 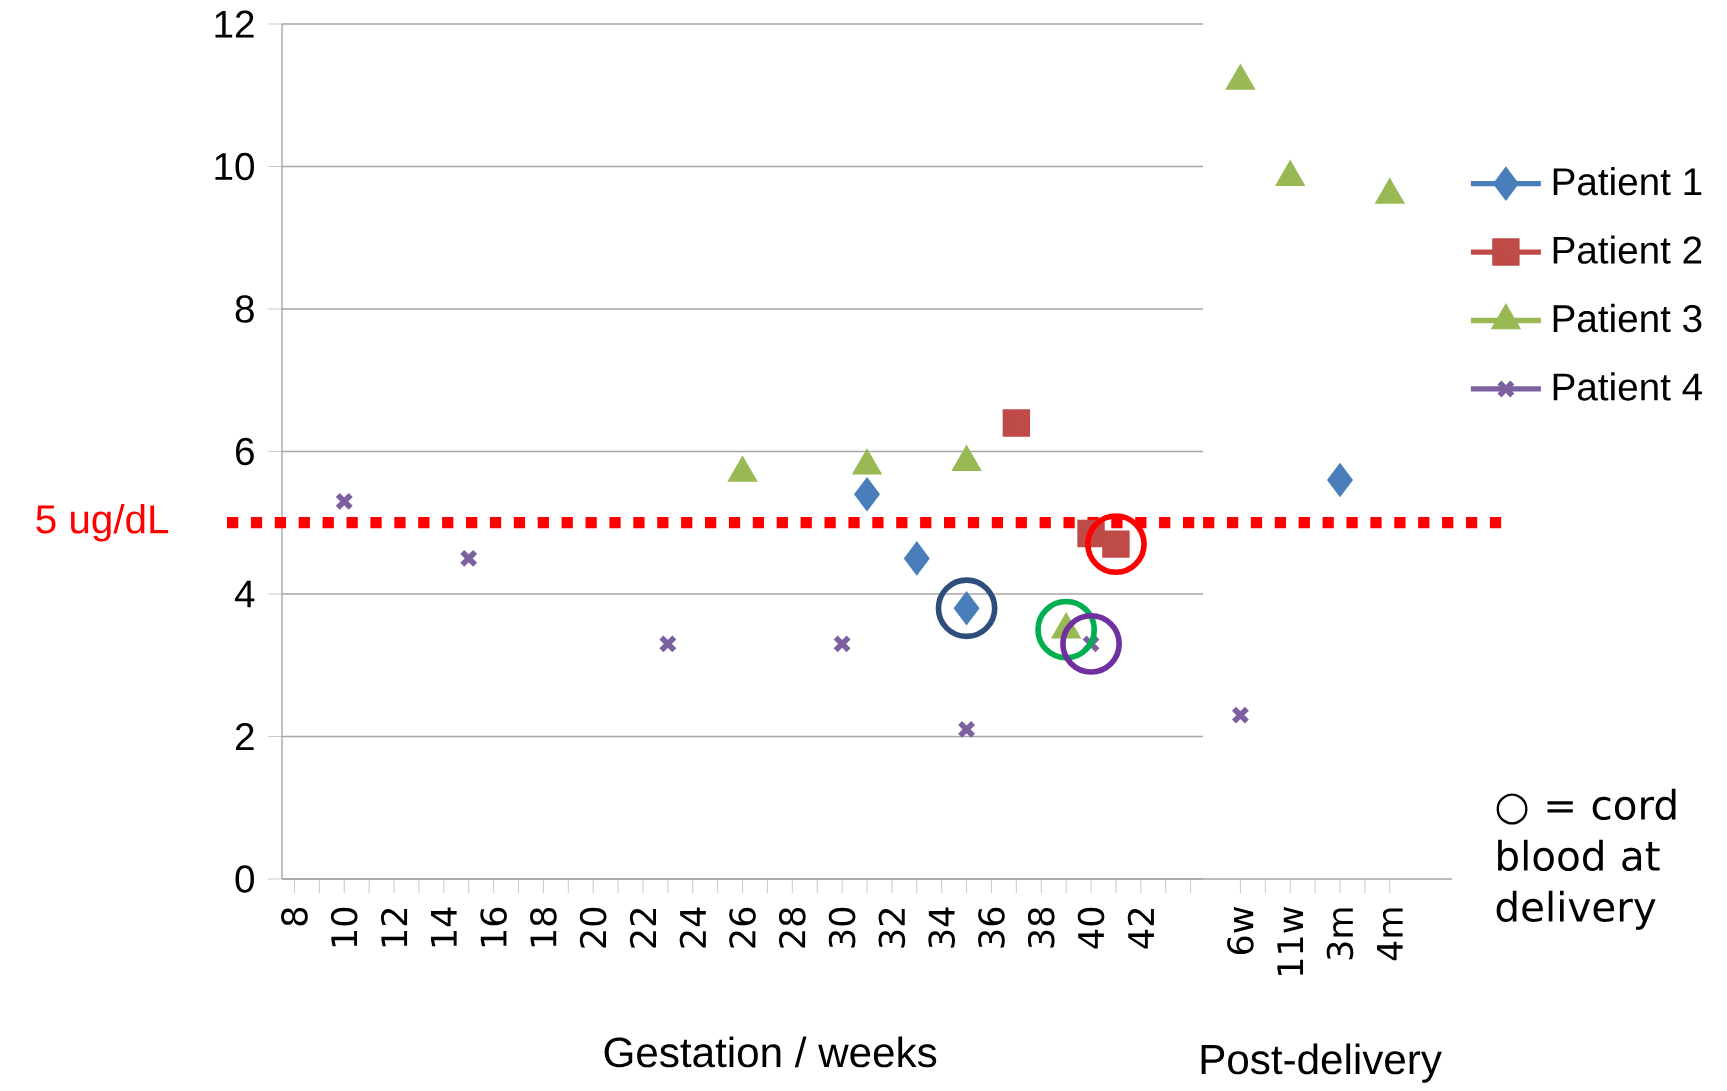 I want to click on legend-label: Patient 3, so click(x=1627, y=318).